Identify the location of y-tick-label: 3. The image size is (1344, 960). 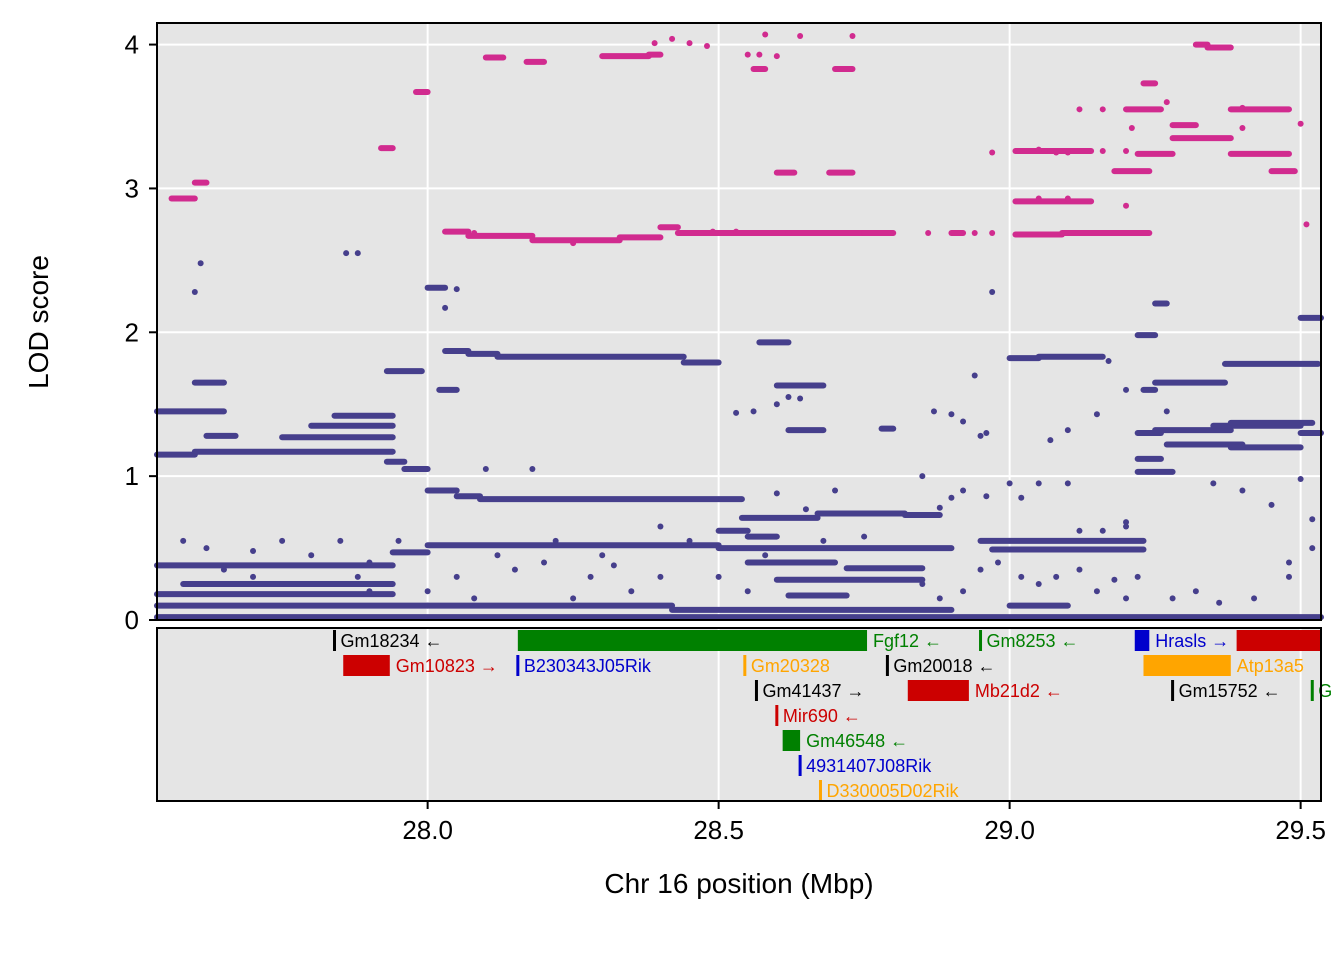
(132, 188).